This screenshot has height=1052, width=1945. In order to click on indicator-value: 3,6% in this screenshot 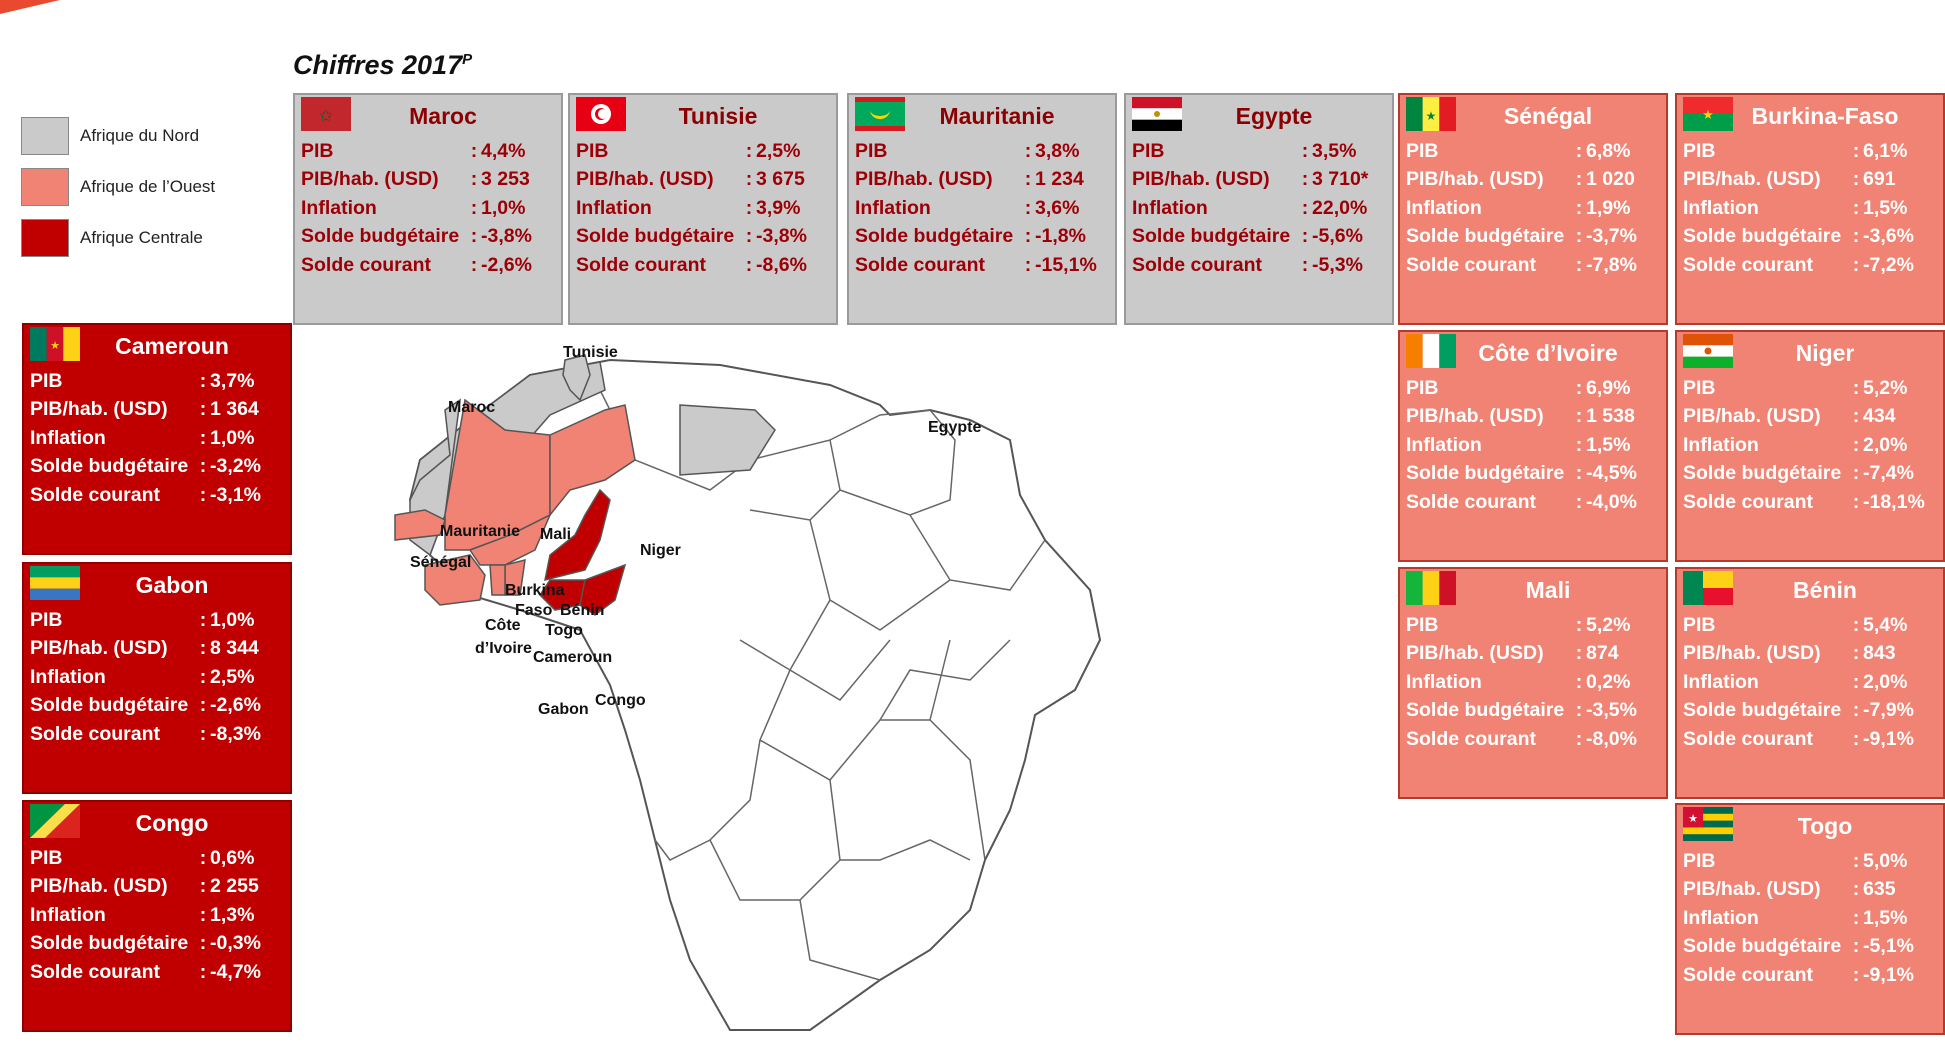, I will do `click(1057, 207)`.